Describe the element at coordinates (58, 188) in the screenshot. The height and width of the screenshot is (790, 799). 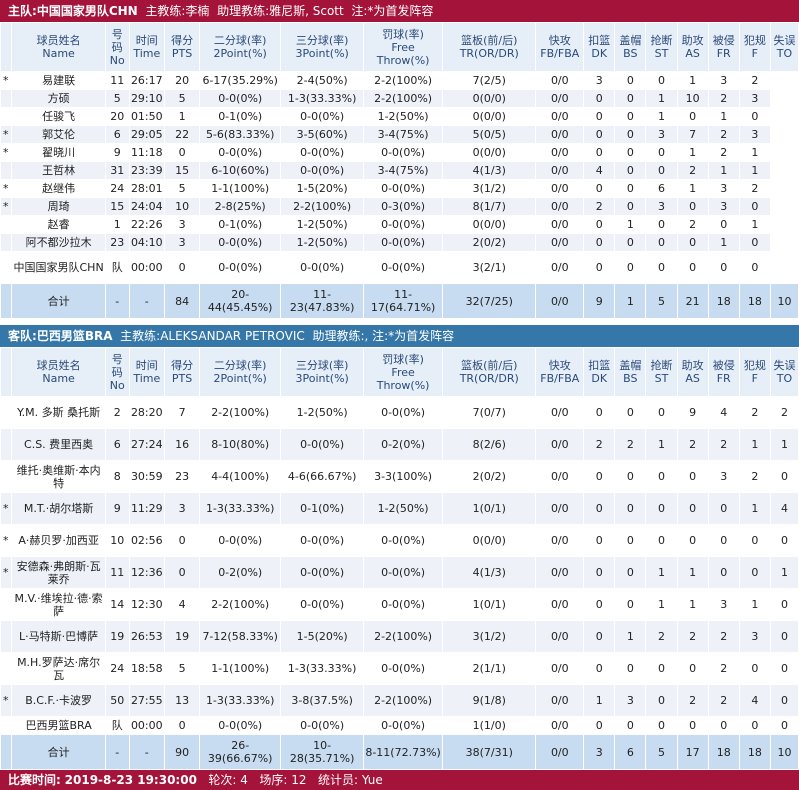
I see `player-name: 赵继伟` at that location.